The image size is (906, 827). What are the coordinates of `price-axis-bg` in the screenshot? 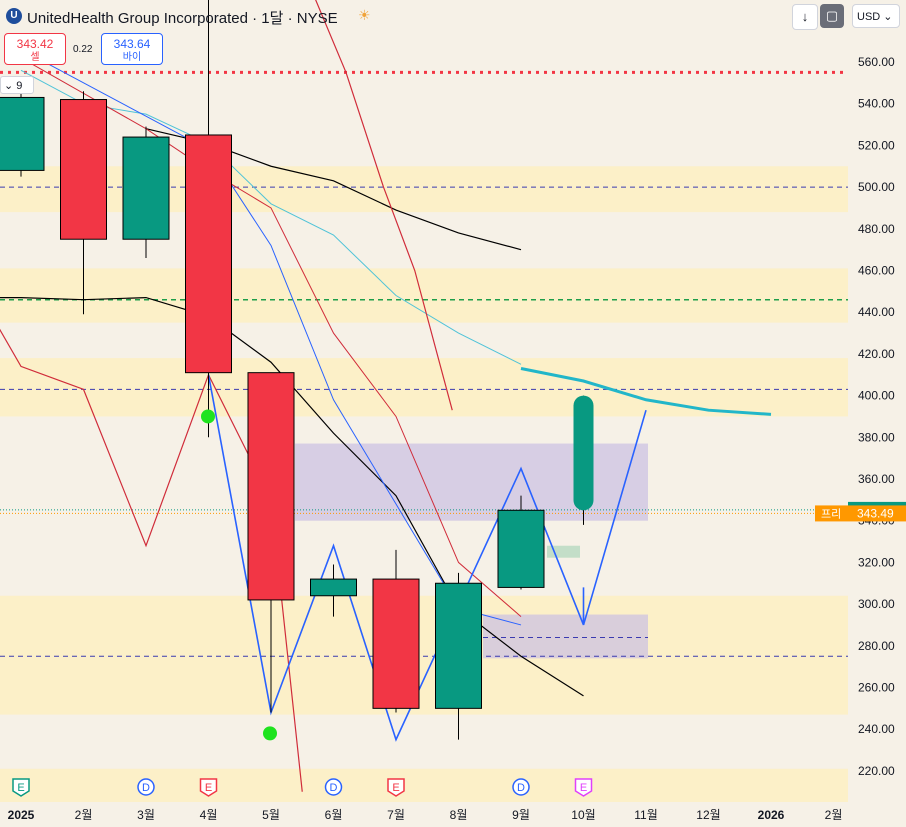 It's located at (877, 413).